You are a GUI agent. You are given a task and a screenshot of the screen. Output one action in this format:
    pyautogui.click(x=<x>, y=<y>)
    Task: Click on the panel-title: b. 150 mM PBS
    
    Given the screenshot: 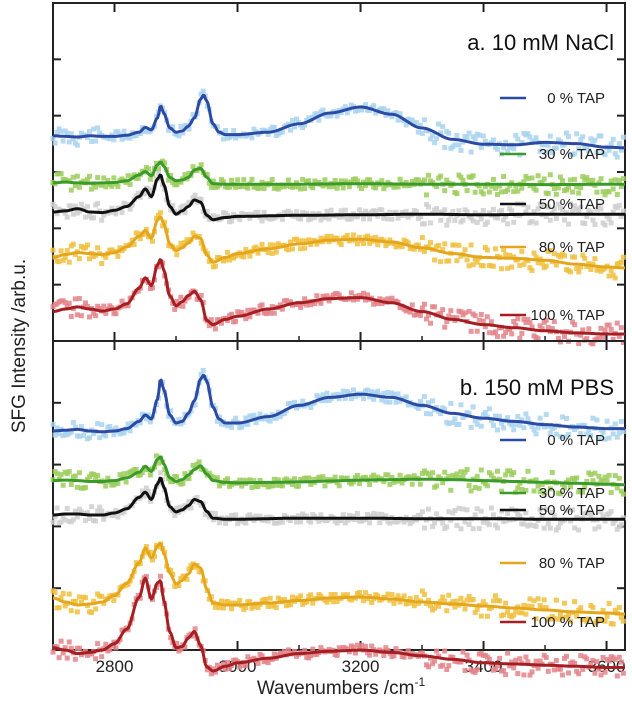 What is the action you would take?
    pyautogui.click(x=537, y=387)
    